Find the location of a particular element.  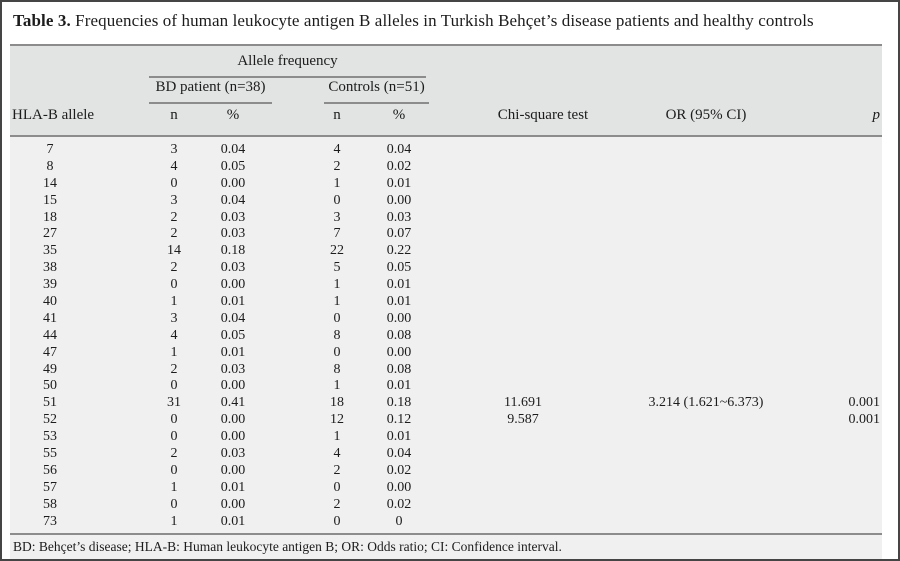

table-row: 44 4 0.05 8 0.08 is located at coordinates (446, 336).